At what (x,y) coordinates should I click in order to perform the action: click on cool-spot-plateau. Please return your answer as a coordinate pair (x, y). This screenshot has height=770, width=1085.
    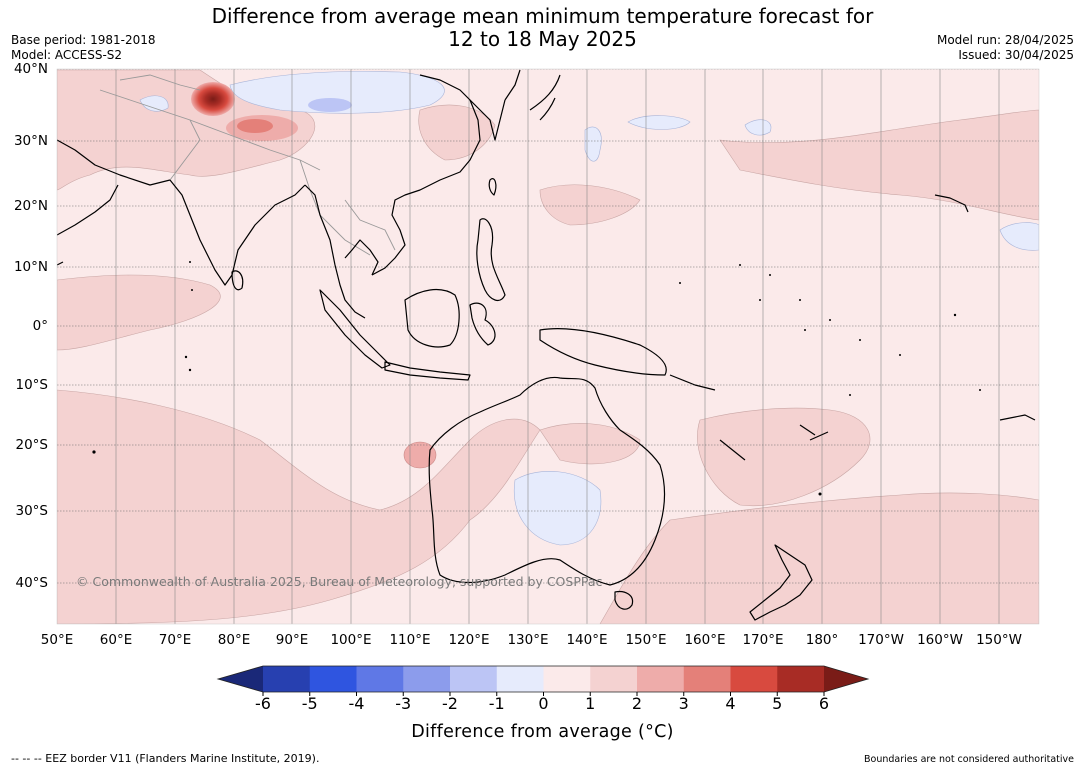
    Looking at the image, I should click on (330, 105).